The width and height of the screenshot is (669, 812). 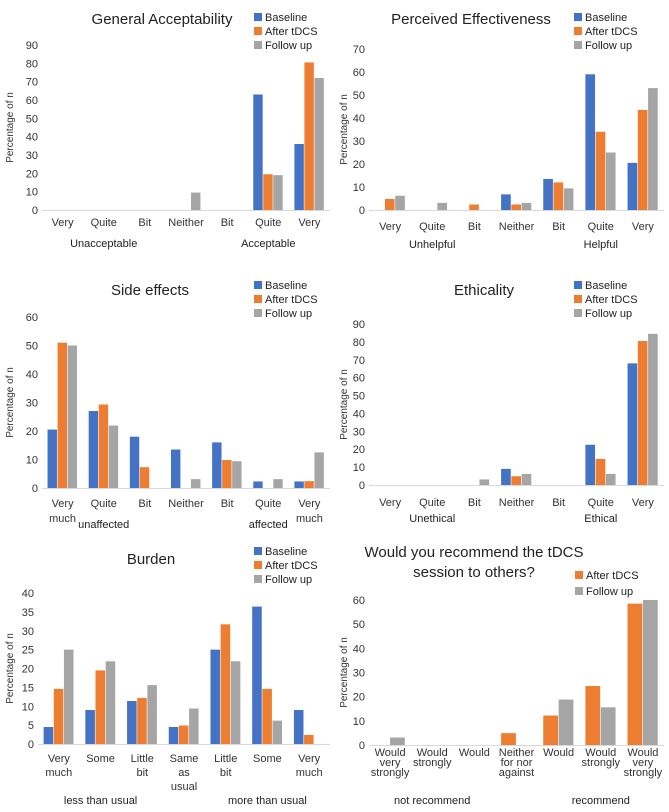 I want to click on group-label: affected, so click(x=268, y=525).